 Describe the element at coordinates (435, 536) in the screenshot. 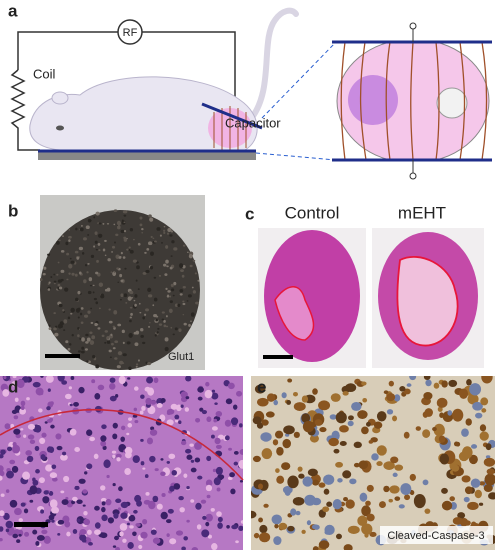

I see `stain-label: Cleaved-Caspase-3` at that location.